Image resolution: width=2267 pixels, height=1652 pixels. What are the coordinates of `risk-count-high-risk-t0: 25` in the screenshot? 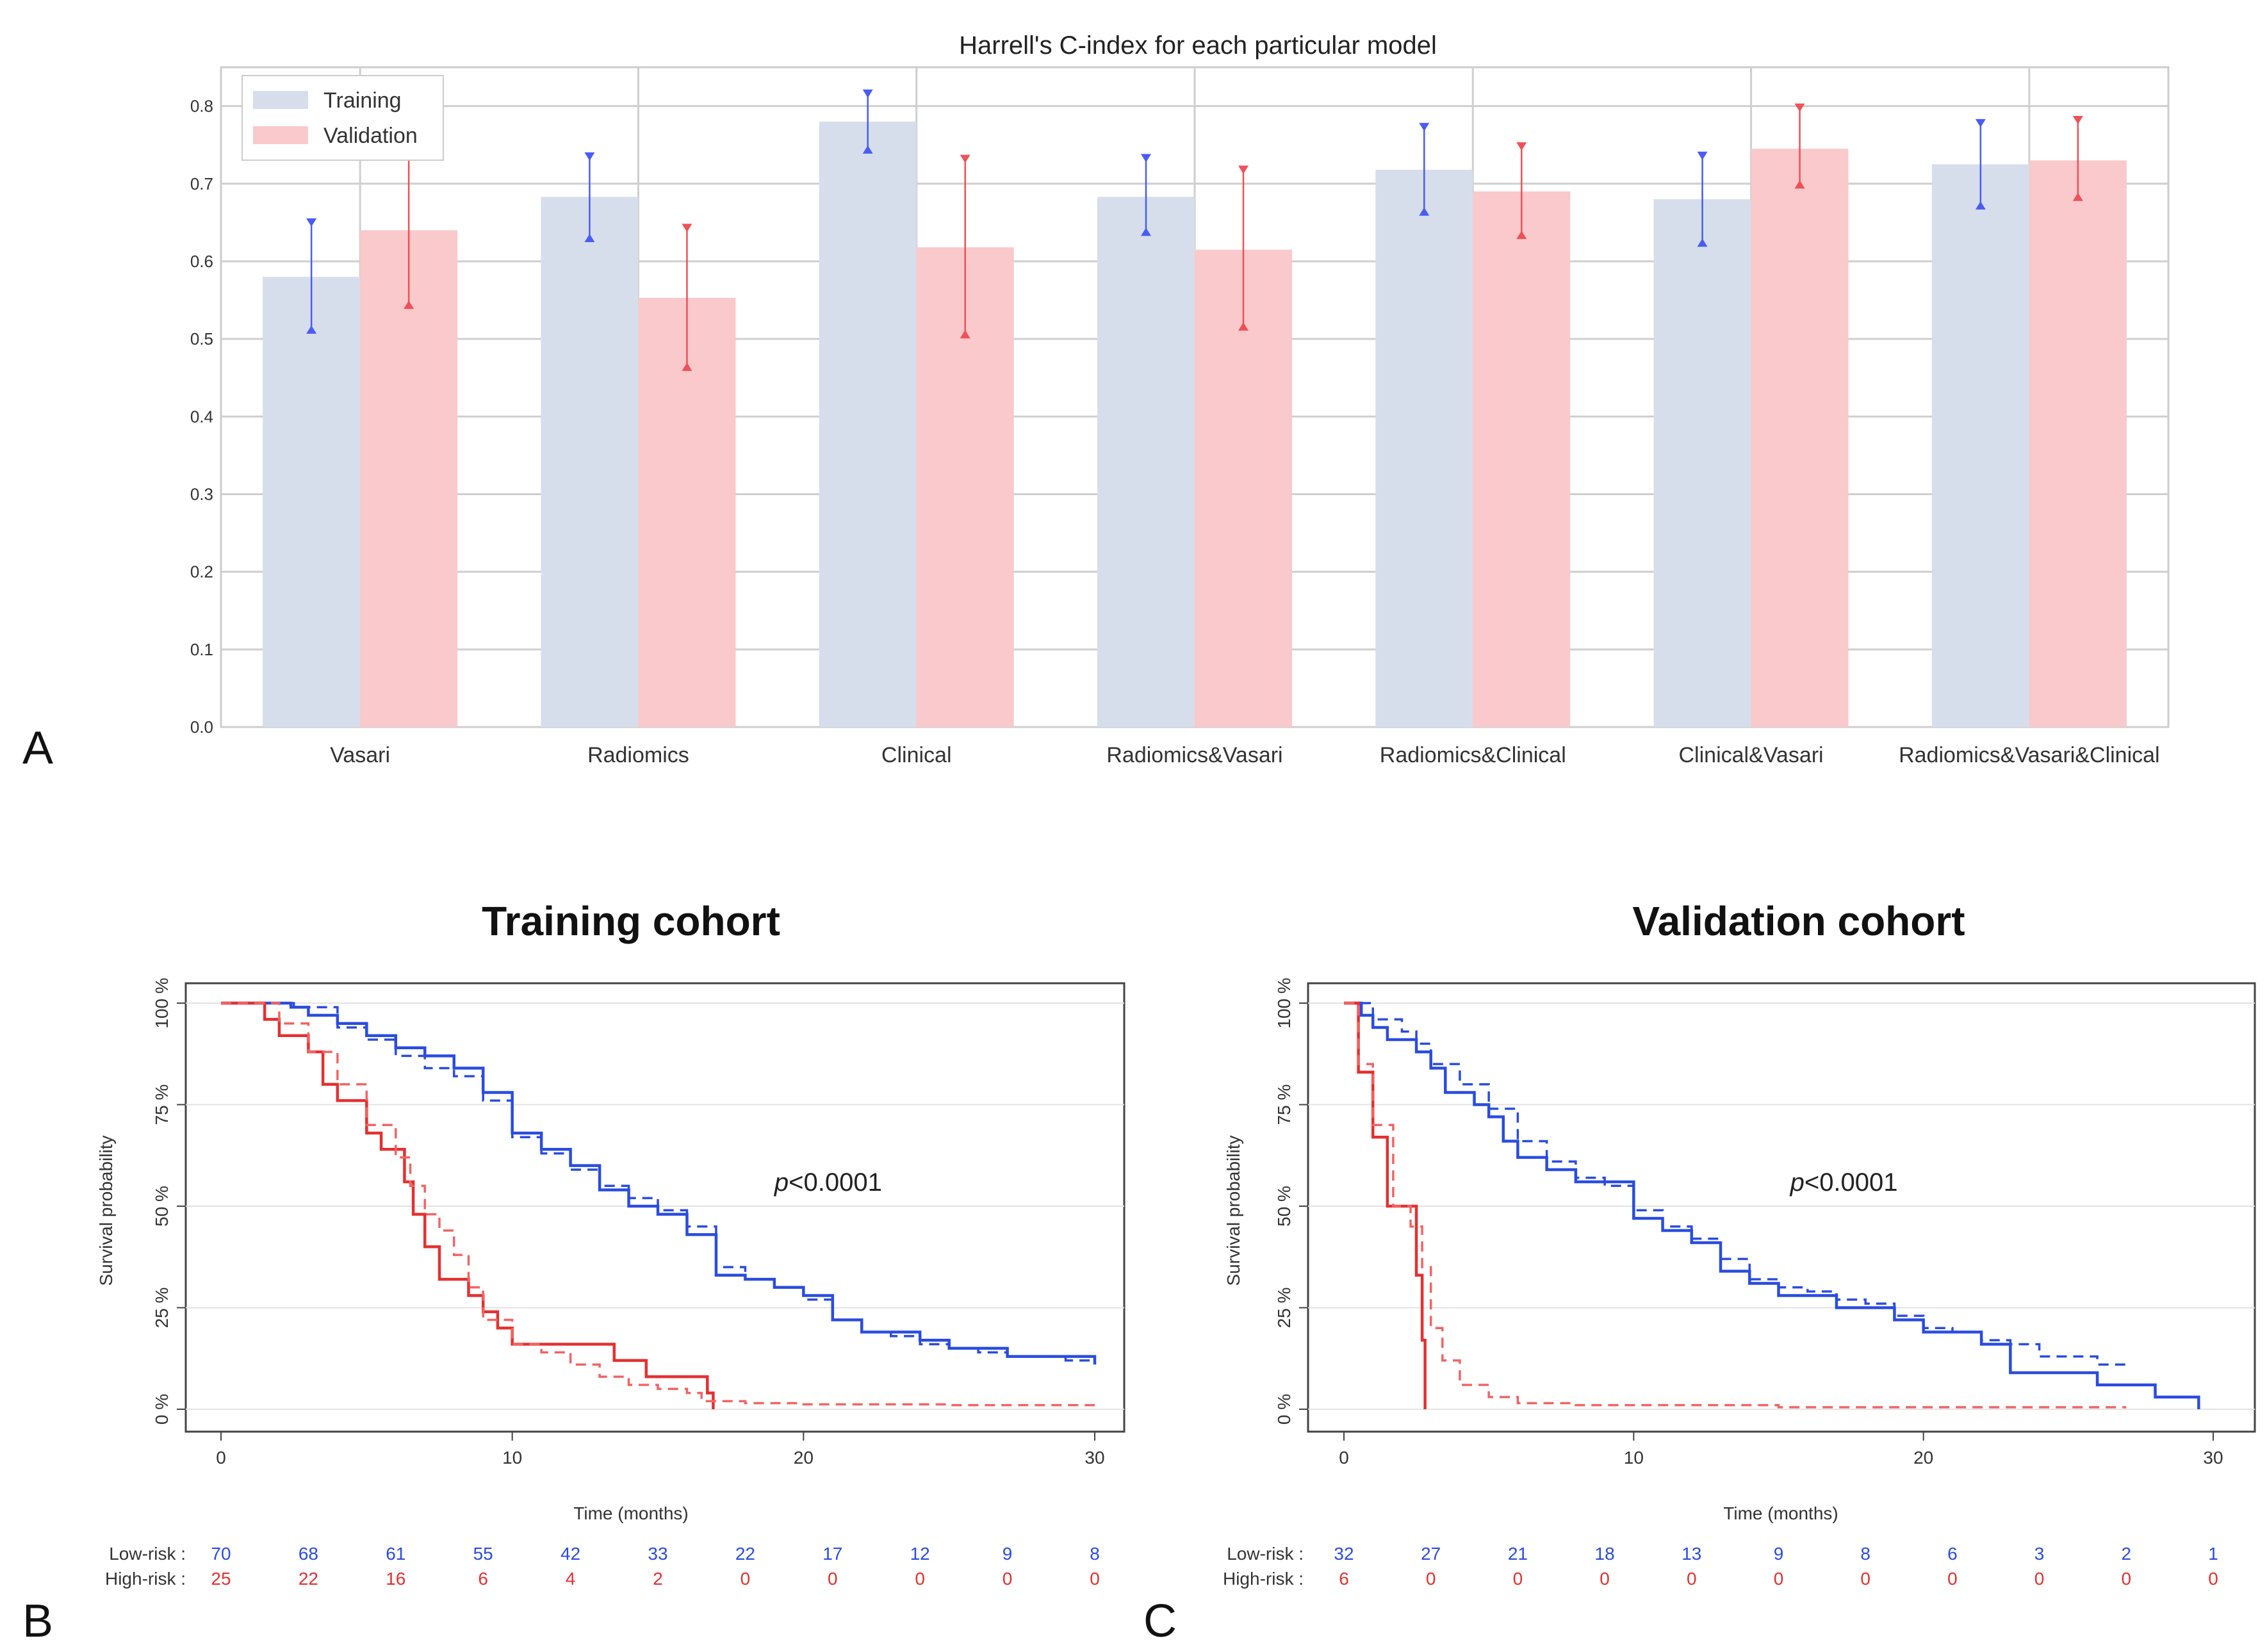 It's located at (221, 1579).